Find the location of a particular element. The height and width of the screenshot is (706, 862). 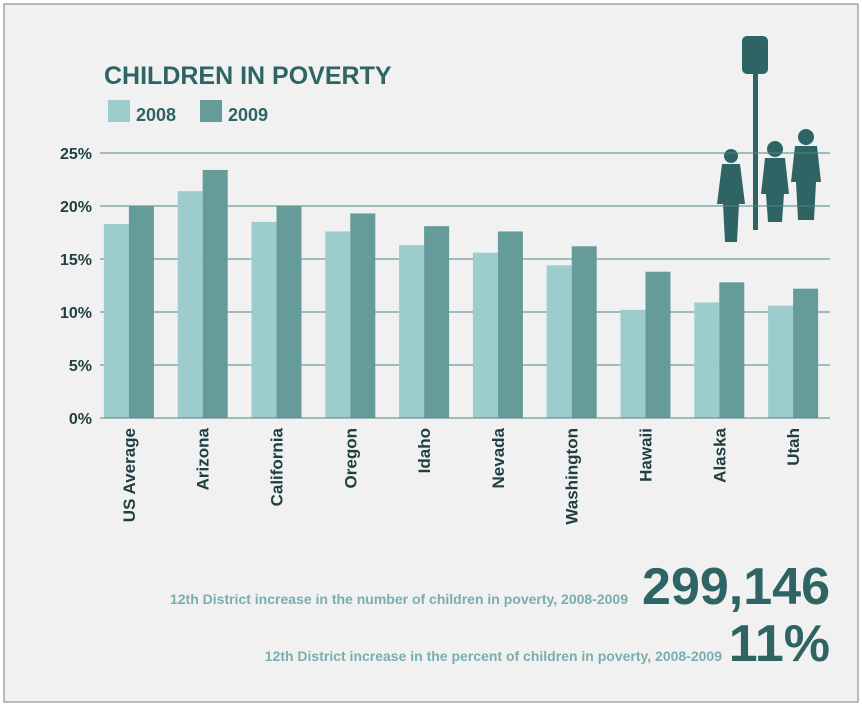

x-tick-label: Oregon is located at coordinates (350, 458).